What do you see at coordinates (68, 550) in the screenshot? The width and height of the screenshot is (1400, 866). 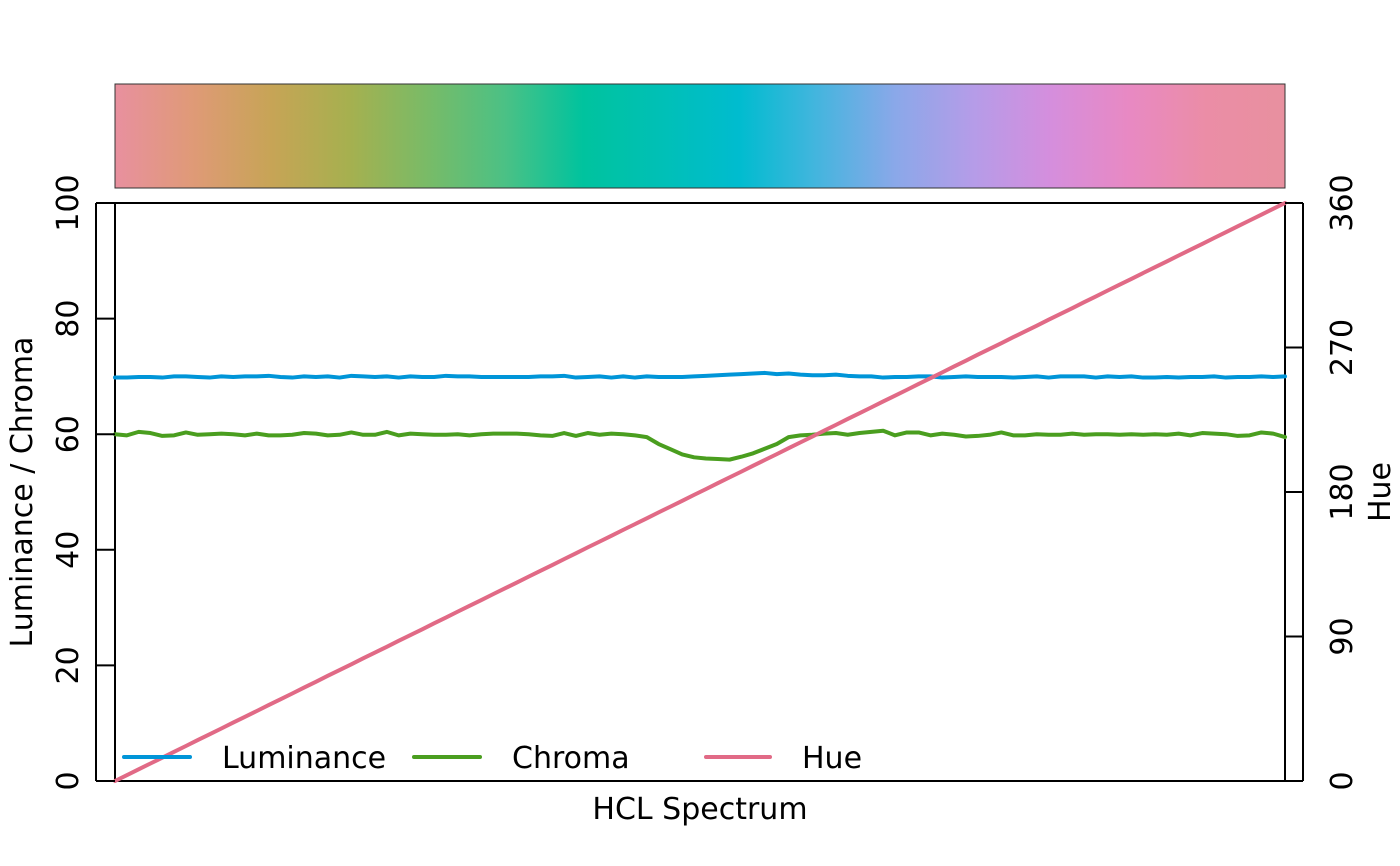 I see `left-y-tick-label: 40` at bounding box center [68, 550].